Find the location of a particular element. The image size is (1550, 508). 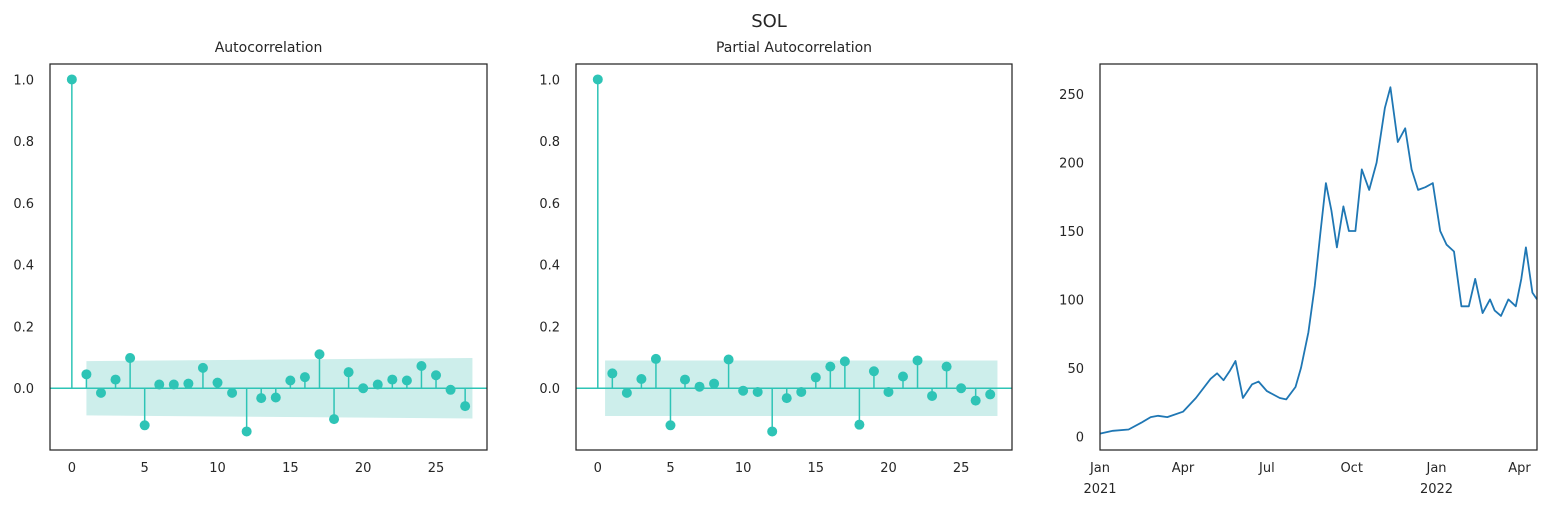

x-tick-label: Oct is located at coordinates (1351, 468).